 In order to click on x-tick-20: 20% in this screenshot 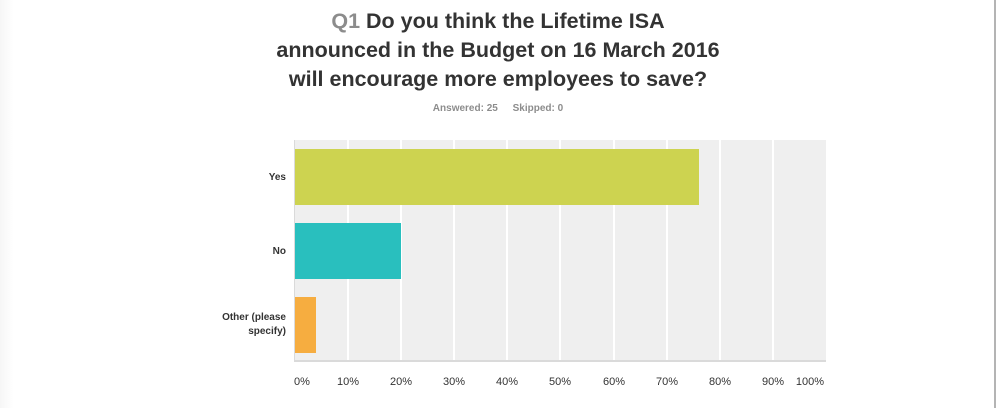, I will do `click(401, 382)`.